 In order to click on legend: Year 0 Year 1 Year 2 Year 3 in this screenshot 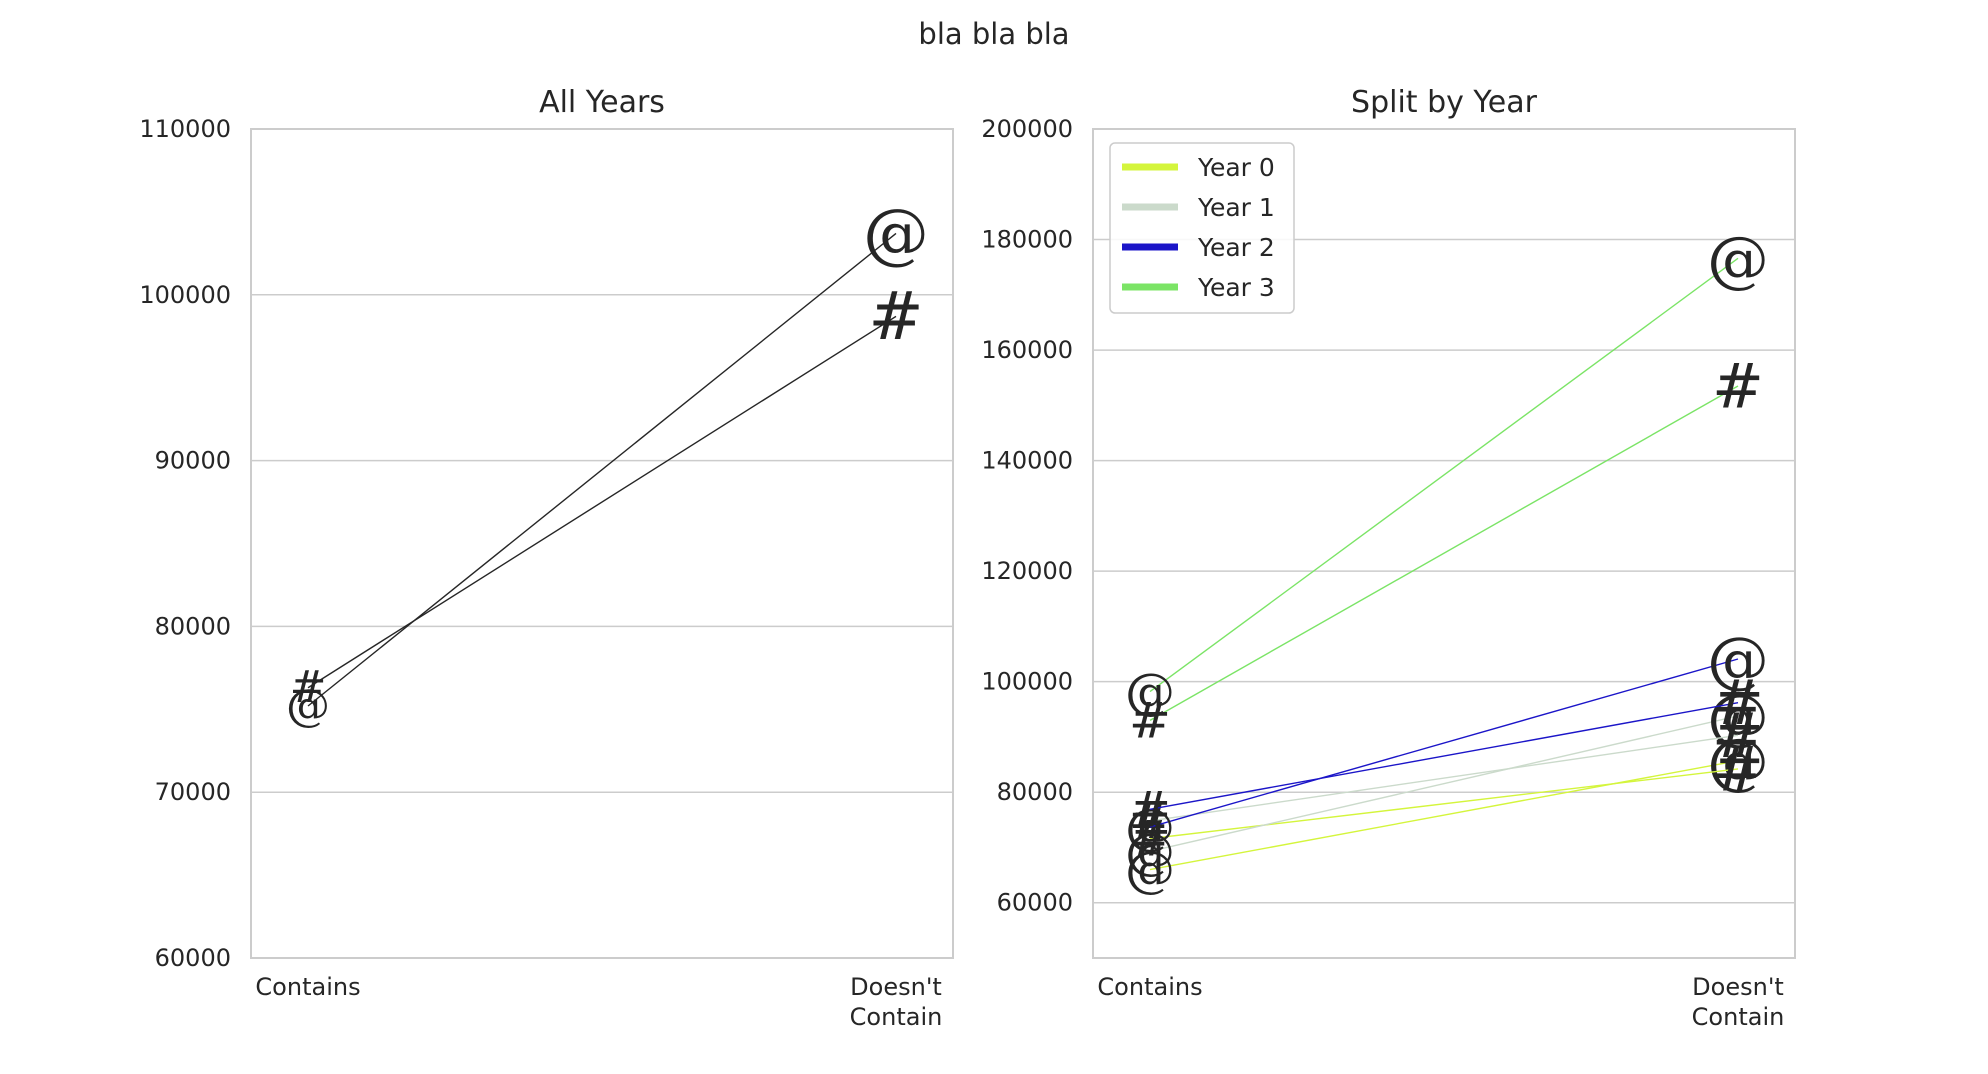, I will do `click(1202, 228)`.